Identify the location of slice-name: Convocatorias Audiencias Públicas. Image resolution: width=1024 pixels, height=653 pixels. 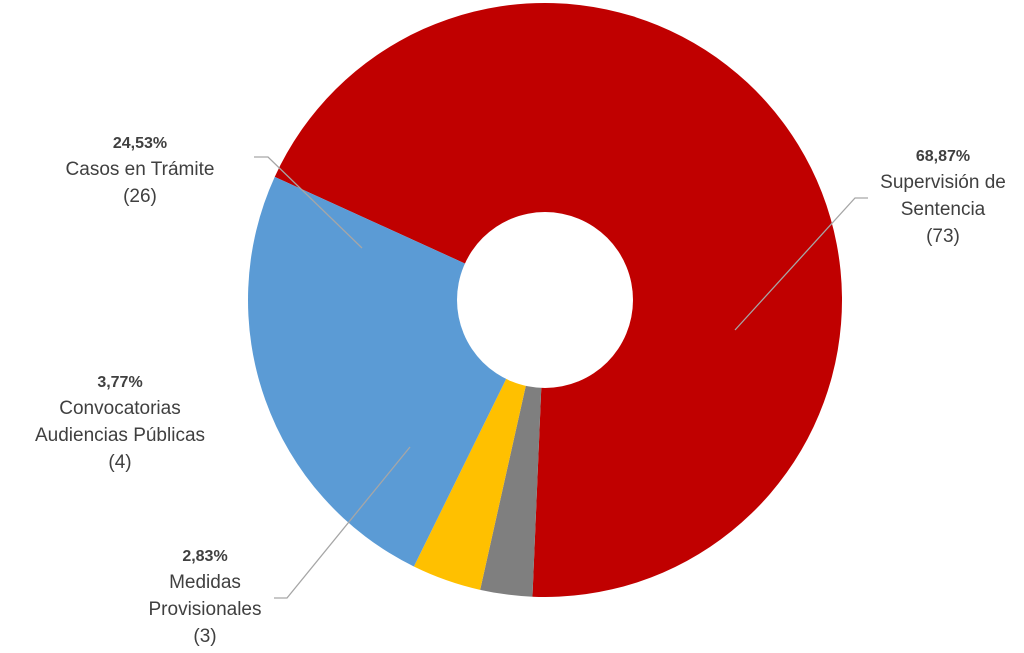
(120, 422).